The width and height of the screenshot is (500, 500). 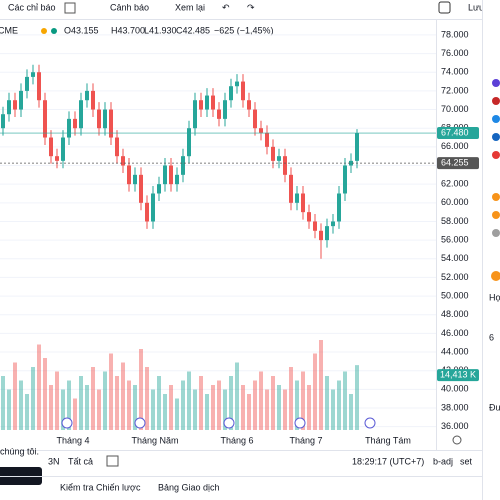 I want to click on replay: Xem lại, so click(x=190, y=7).